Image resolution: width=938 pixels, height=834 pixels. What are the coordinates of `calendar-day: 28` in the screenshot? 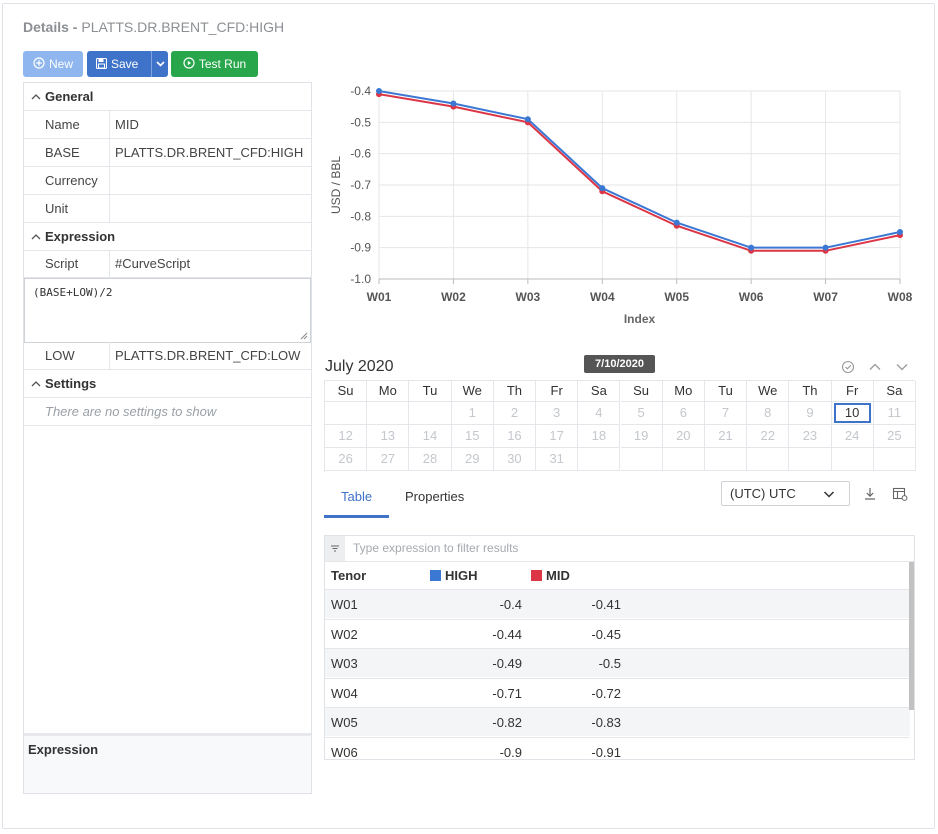 It's located at (430, 459).